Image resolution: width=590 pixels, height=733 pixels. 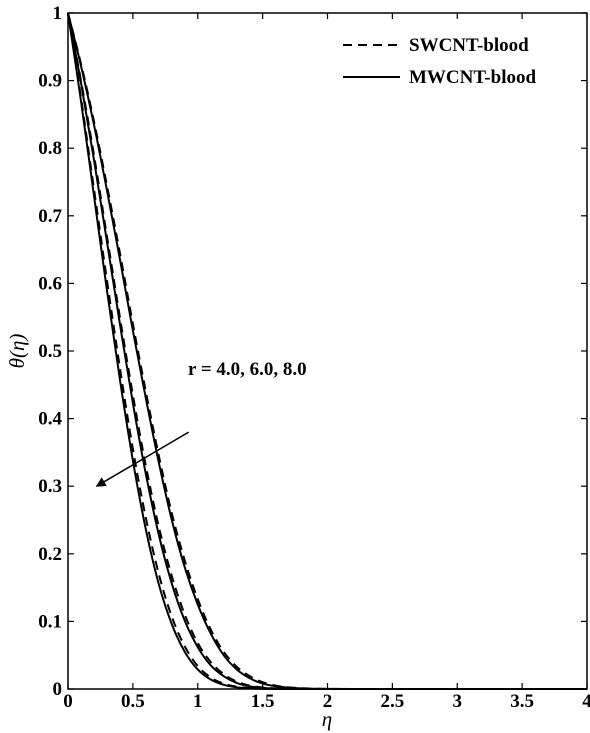 I want to click on y-tick-label: 0.4, so click(x=50, y=419).